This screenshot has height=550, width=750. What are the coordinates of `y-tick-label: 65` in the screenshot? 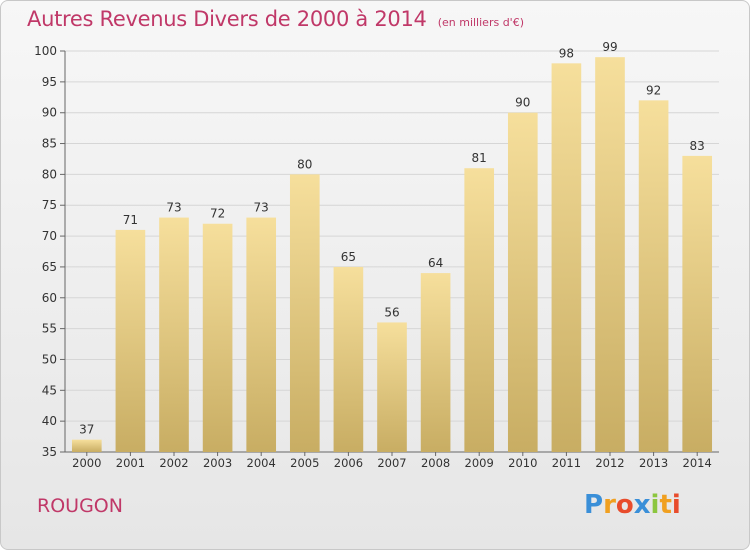 It's located at (49, 267).